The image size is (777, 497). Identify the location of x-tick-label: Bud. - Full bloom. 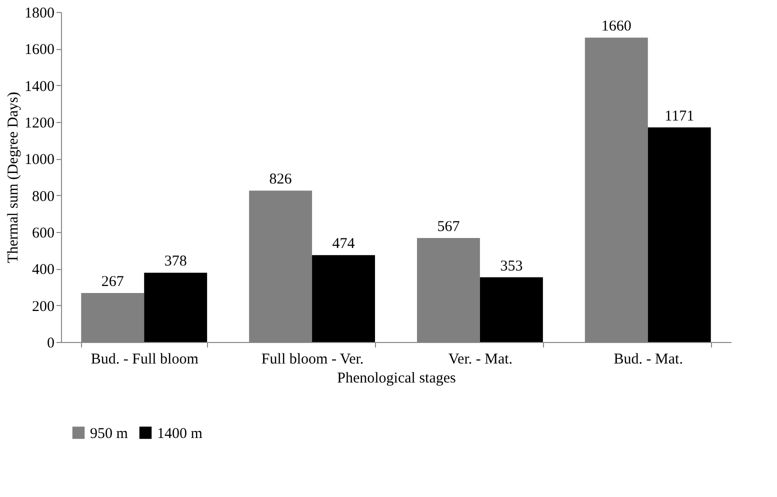
(144, 360).